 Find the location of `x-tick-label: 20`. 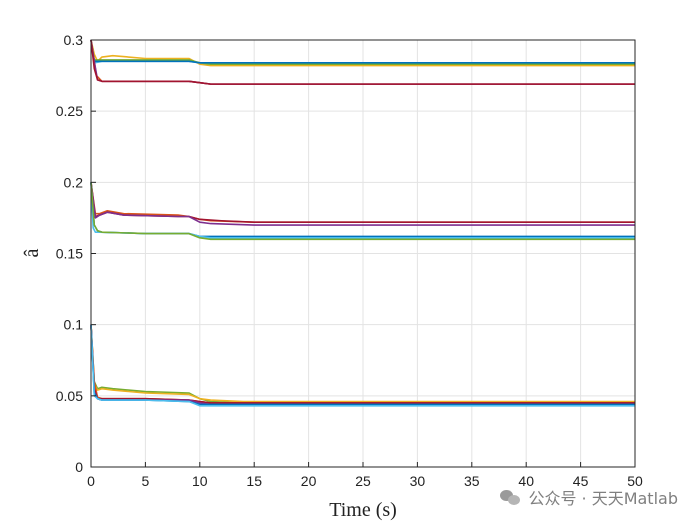

x-tick-label: 20 is located at coordinates (309, 481).